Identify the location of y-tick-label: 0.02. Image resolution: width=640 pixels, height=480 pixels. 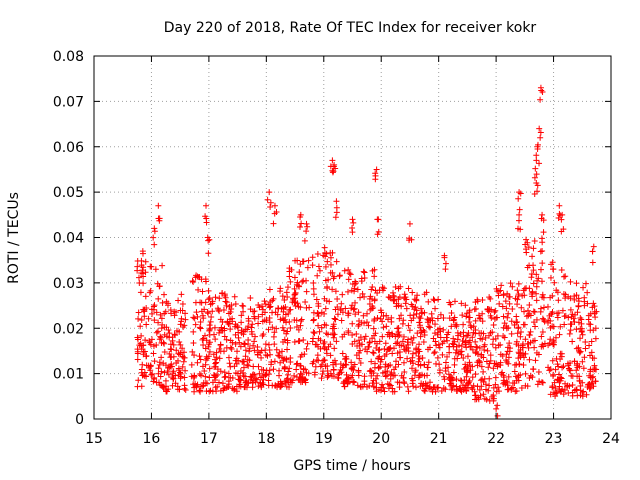
(68, 329).